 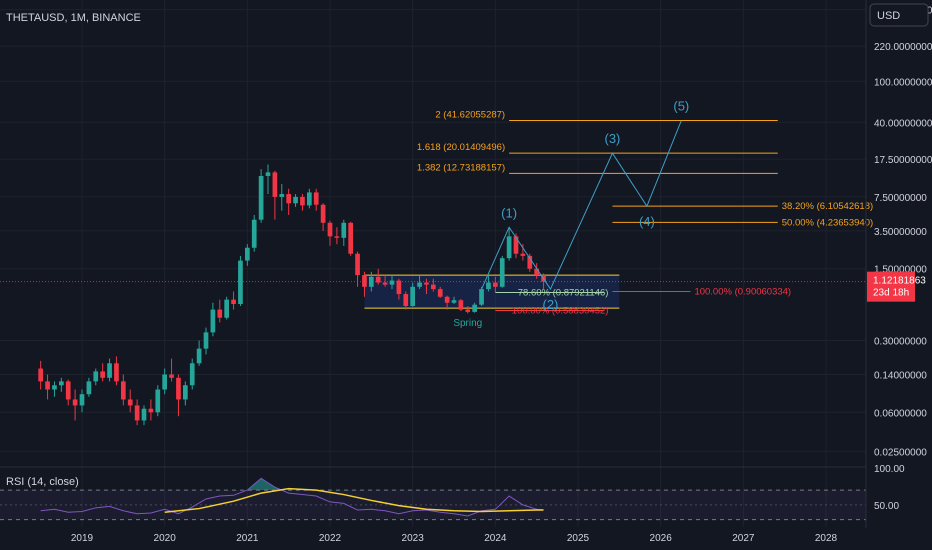 I want to click on fib-extension-label: 2 (41.62055287), so click(x=470, y=114).